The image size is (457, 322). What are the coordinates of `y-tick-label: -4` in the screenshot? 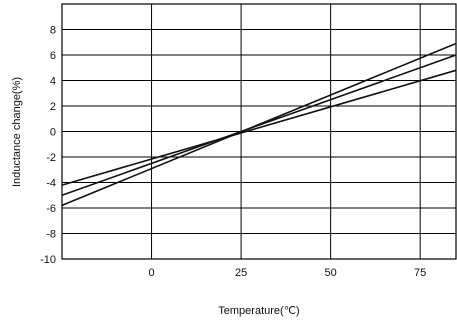 It's located at (51, 184).